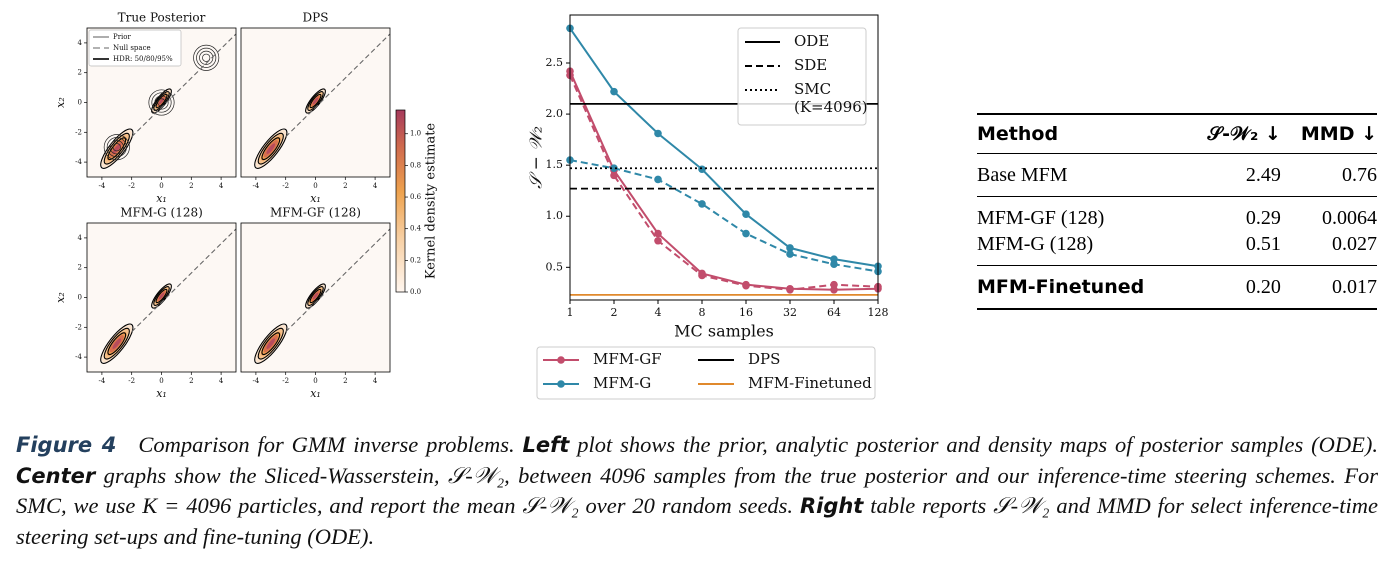 The image size is (1391, 562). I want to click on column-header: Method, so click(1018, 134).